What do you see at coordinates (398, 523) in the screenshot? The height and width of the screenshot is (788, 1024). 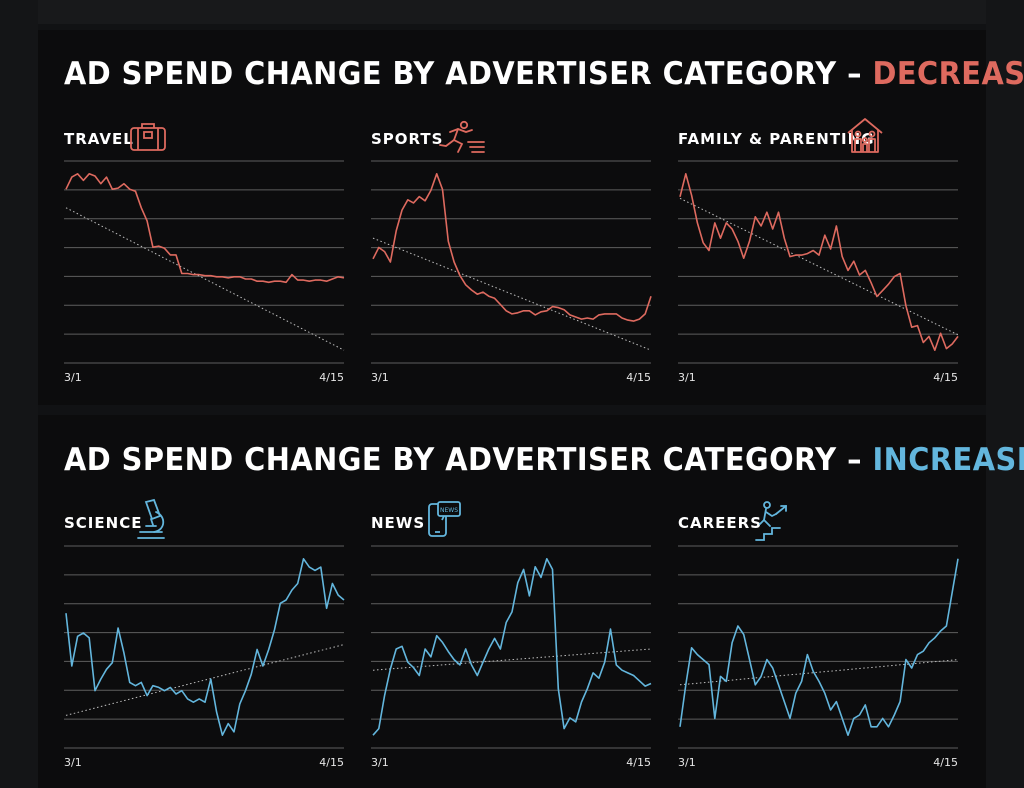 I see `panel-title-news: NEWS` at bounding box center [398, 523].